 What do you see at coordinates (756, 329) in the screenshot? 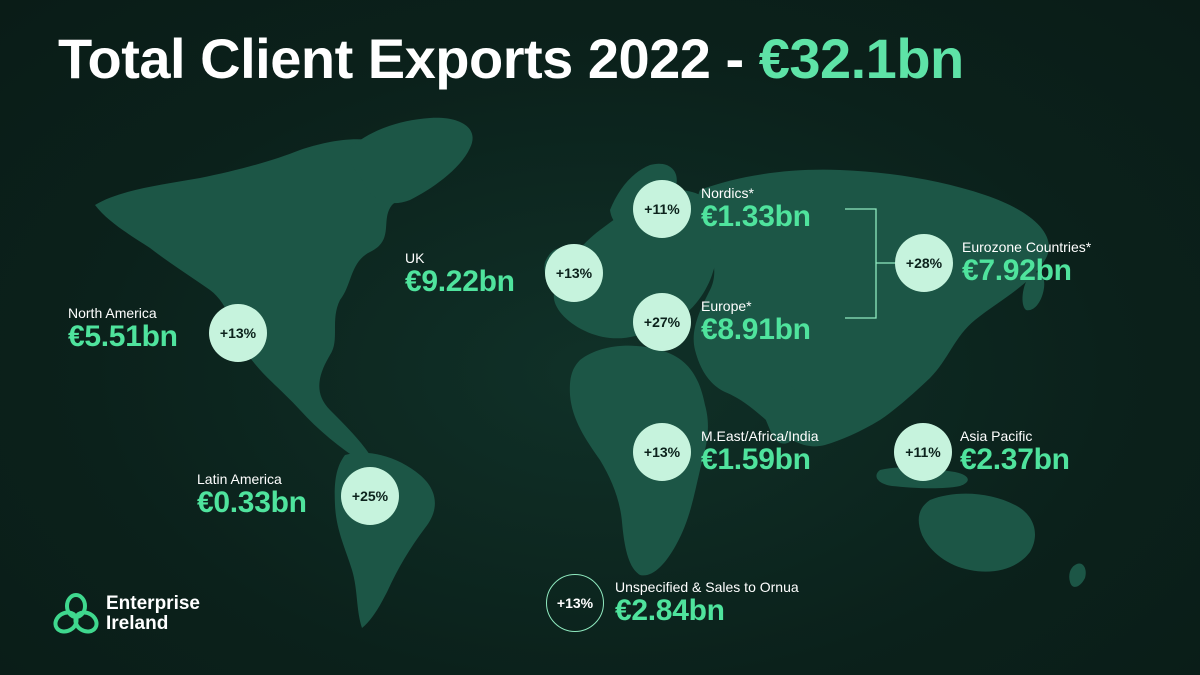
I see `region-value: €8.91bn` at bounding box center [756, 329].